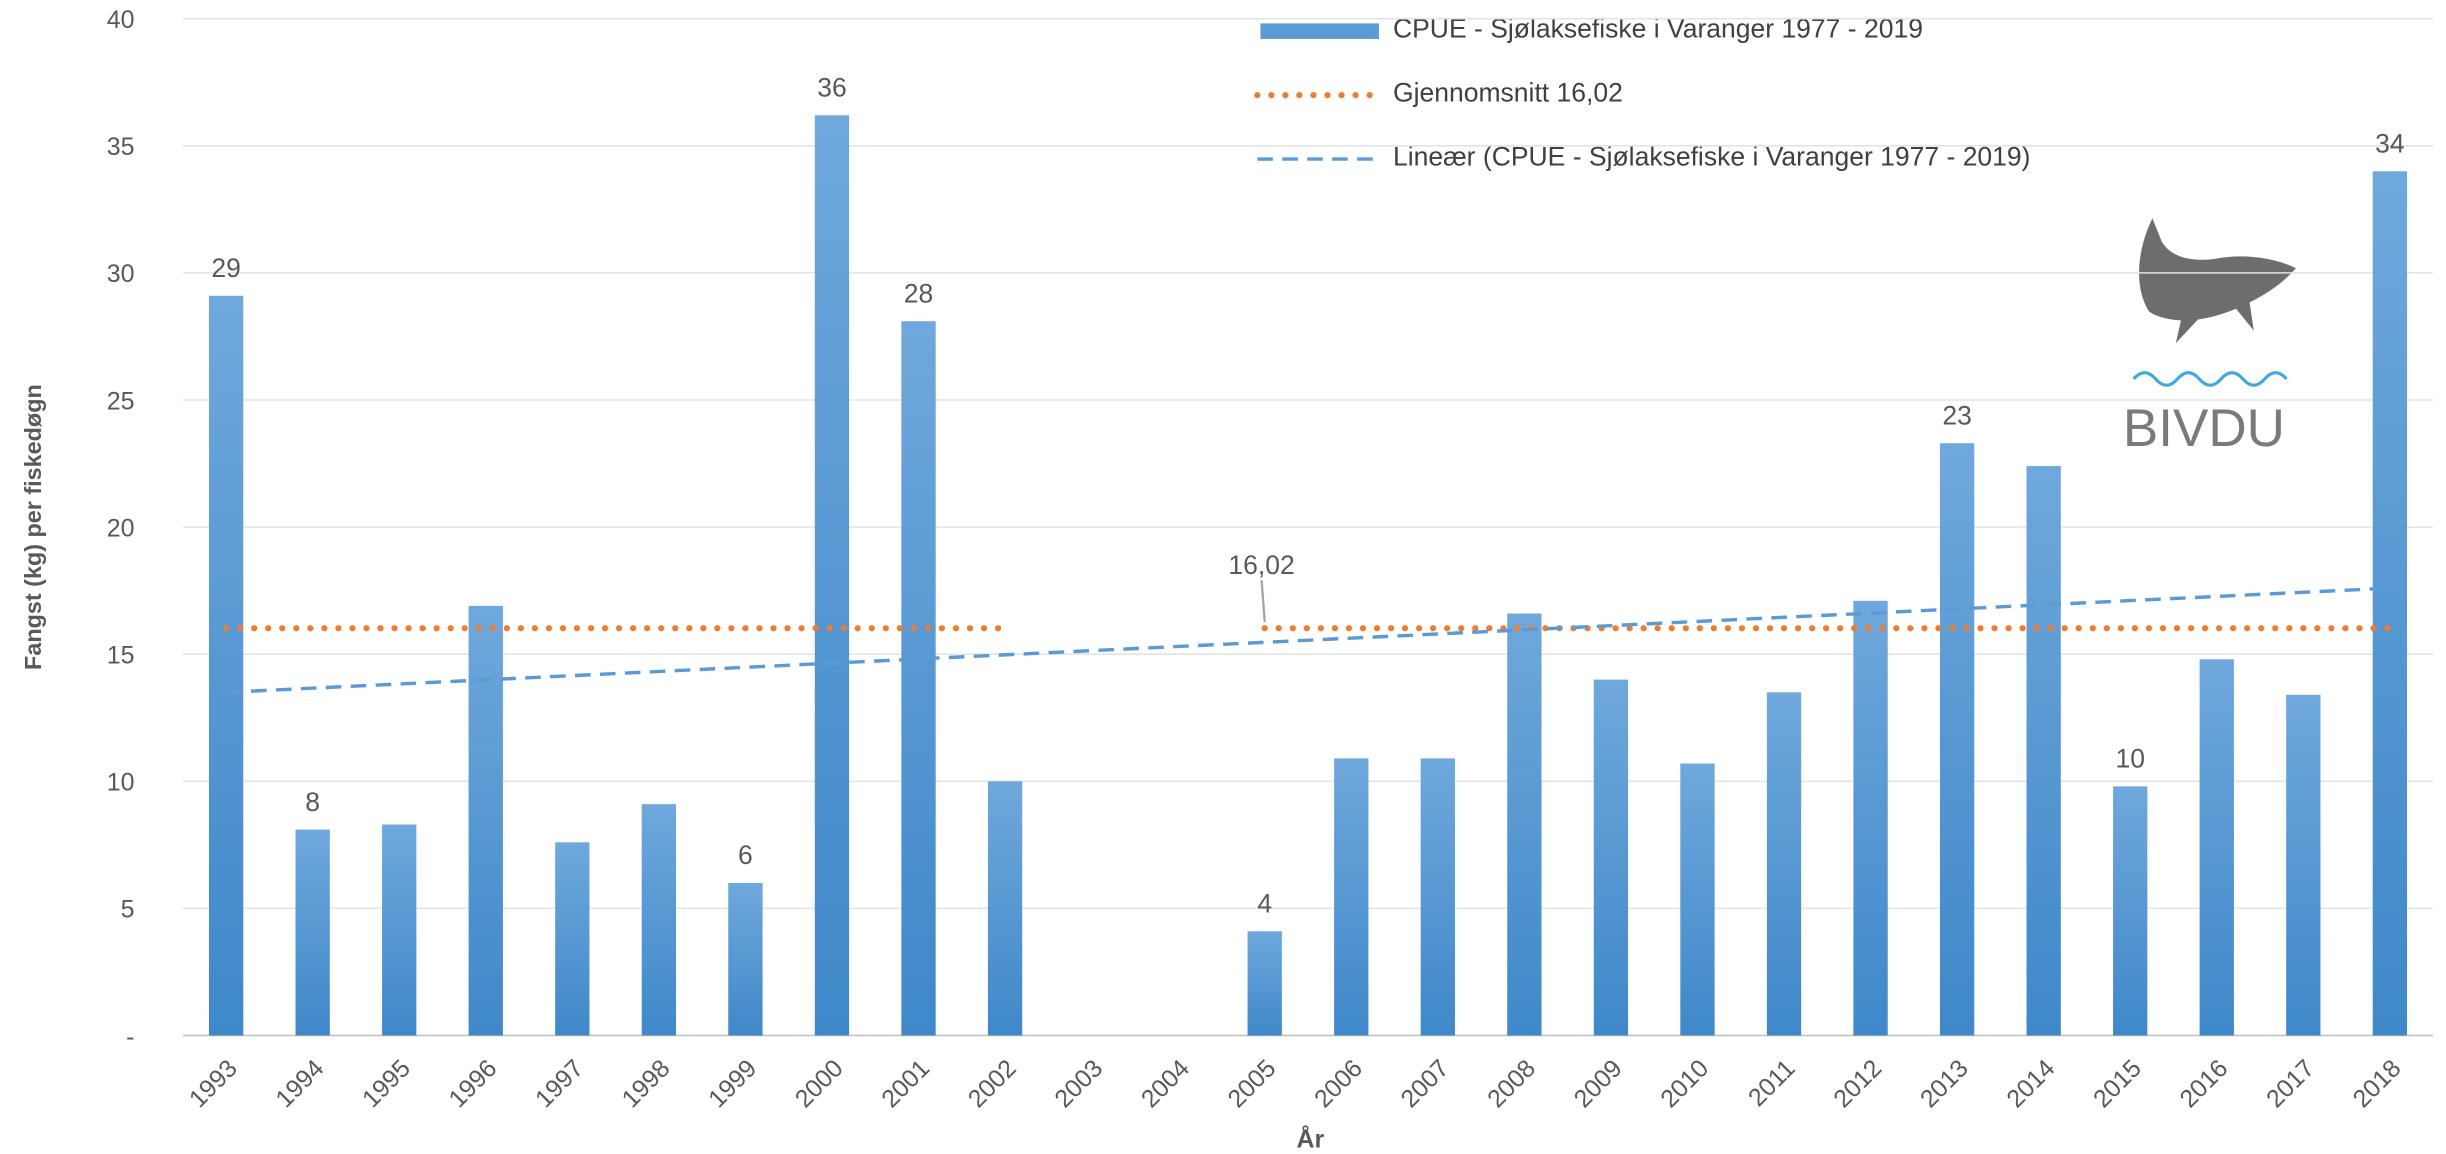 This screenshot has width=2446, height=1154. Describe the element at coordinates (1264, 904) in the screenshot. I see `data-label: 4` at that location.